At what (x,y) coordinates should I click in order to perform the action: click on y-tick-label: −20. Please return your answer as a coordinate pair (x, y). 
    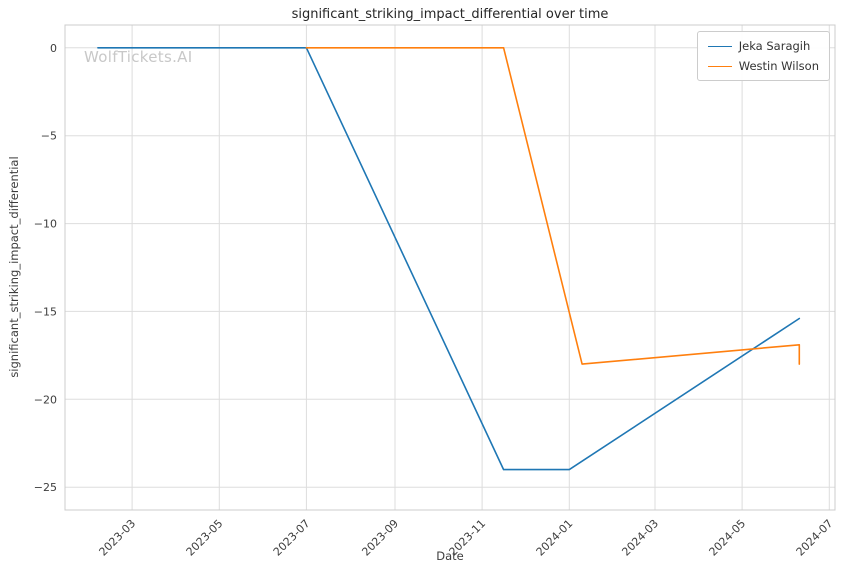
    Looking at the image, I should click on (45, 399).